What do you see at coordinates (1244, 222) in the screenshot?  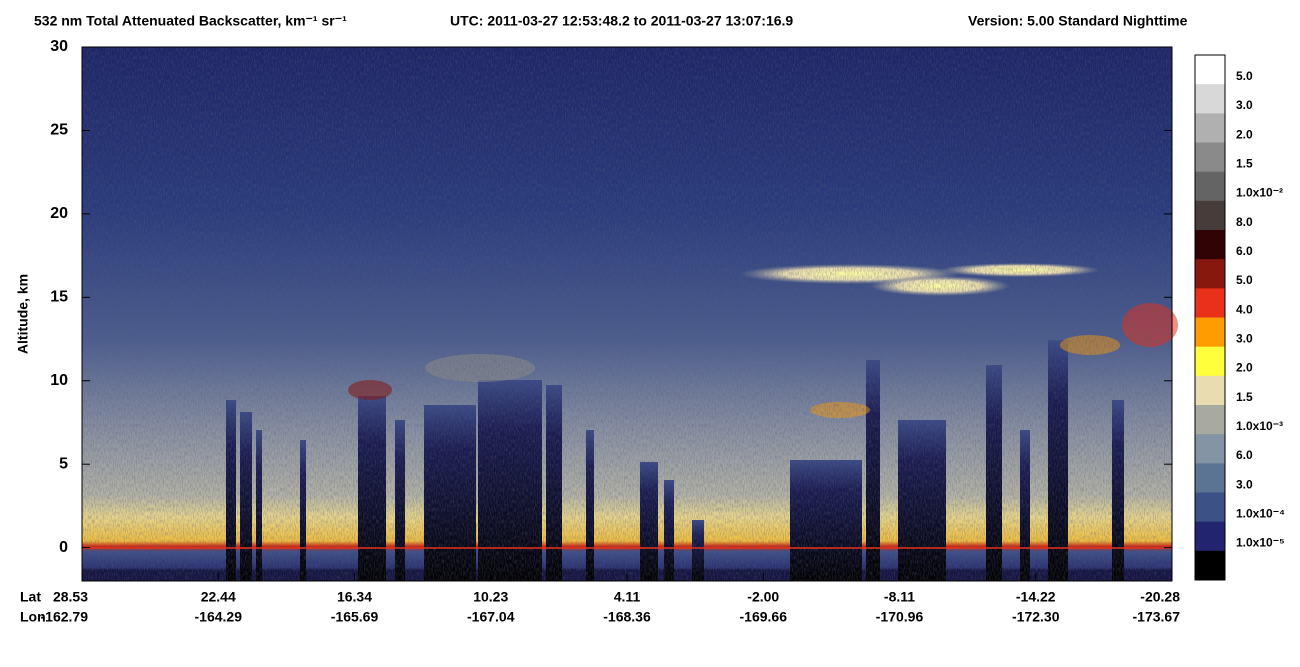 I see `colorbar-label: 8.0` at bounding box center [1244, 222].